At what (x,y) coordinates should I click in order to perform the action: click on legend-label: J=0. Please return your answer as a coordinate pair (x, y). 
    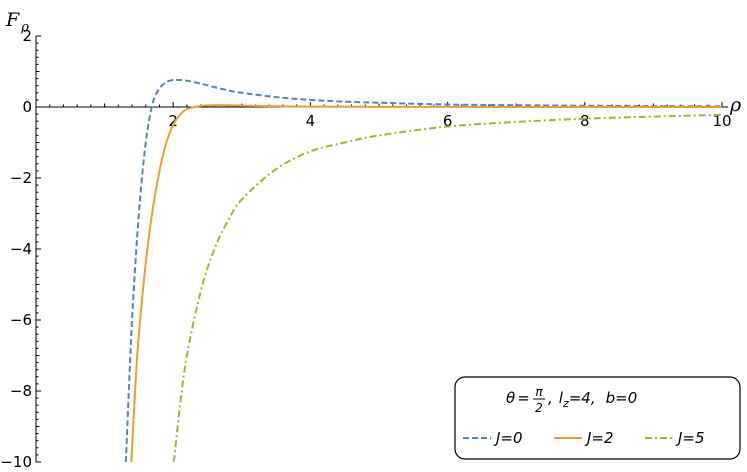
    Looking at the image, I should click on (508, 438).